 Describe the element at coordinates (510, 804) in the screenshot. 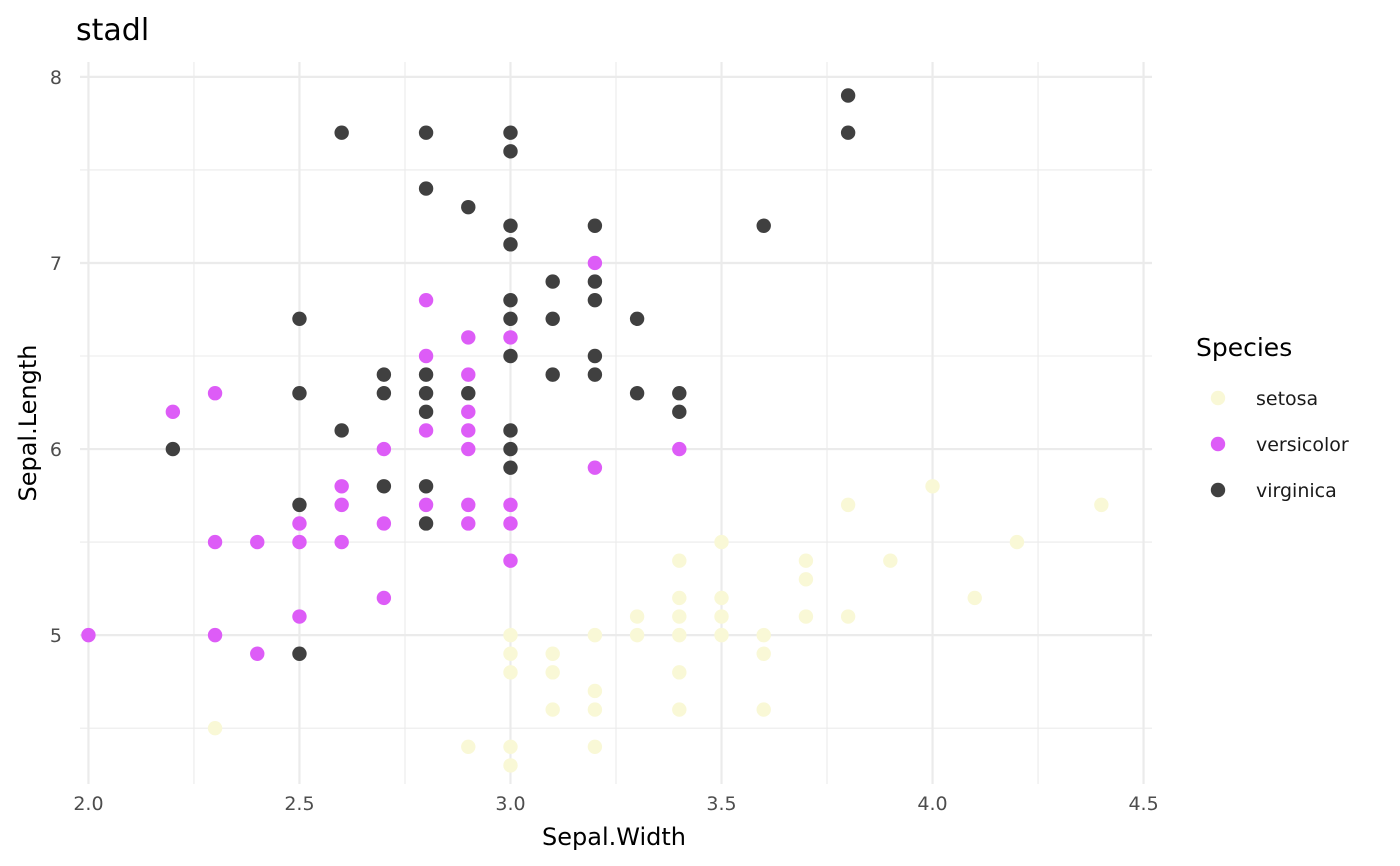

I see `x-tick-label: 3.0` at that location.